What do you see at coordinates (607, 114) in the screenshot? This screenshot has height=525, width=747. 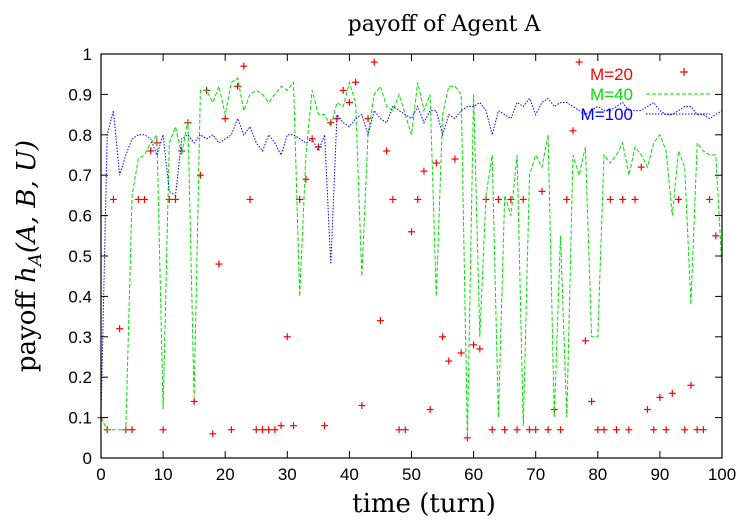 I see `legend-label: M=100` at bounding box center [607, 114].